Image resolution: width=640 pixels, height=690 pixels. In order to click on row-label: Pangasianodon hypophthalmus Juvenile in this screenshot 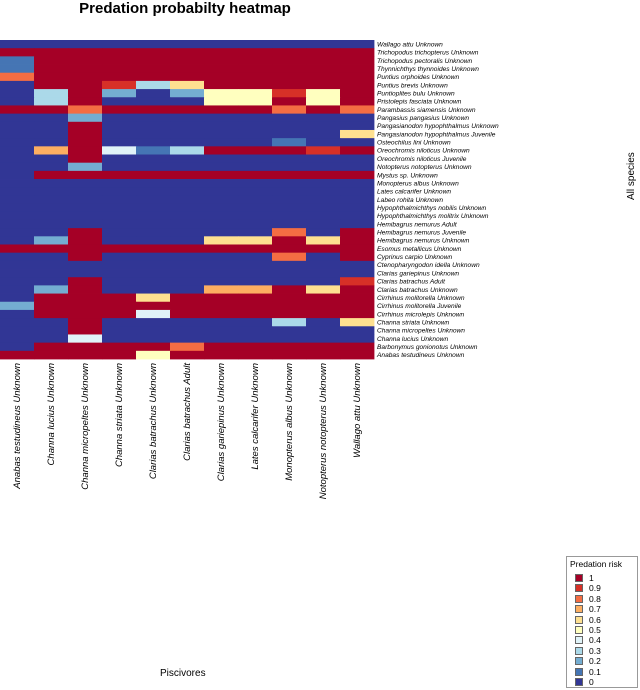, I will do `click(436, 134)`.